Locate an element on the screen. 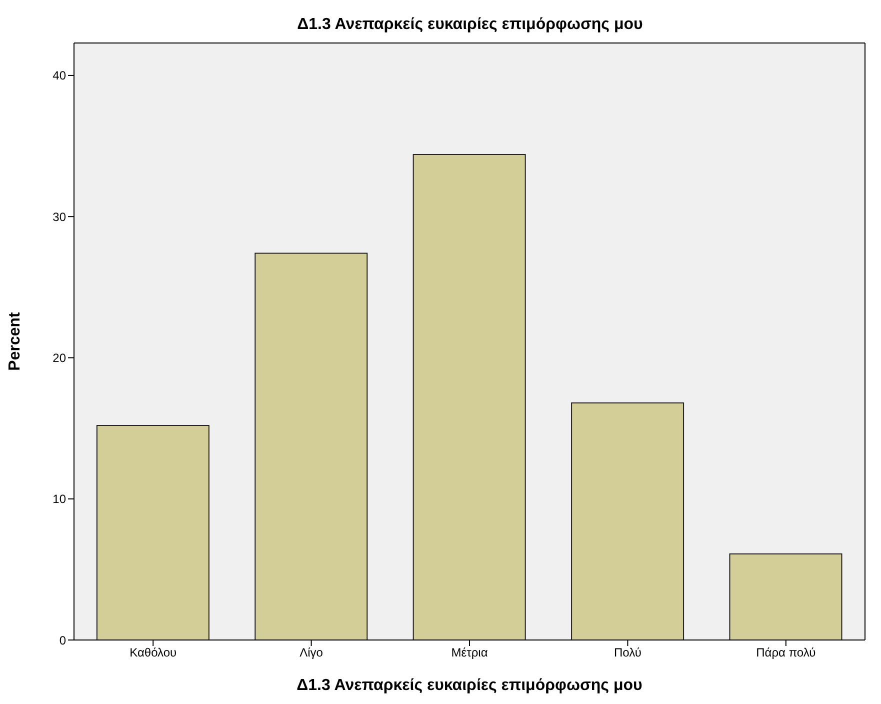 This screenshot has width=881, height=704. y-tick-label: 20 is located at coordinates (59, 357).